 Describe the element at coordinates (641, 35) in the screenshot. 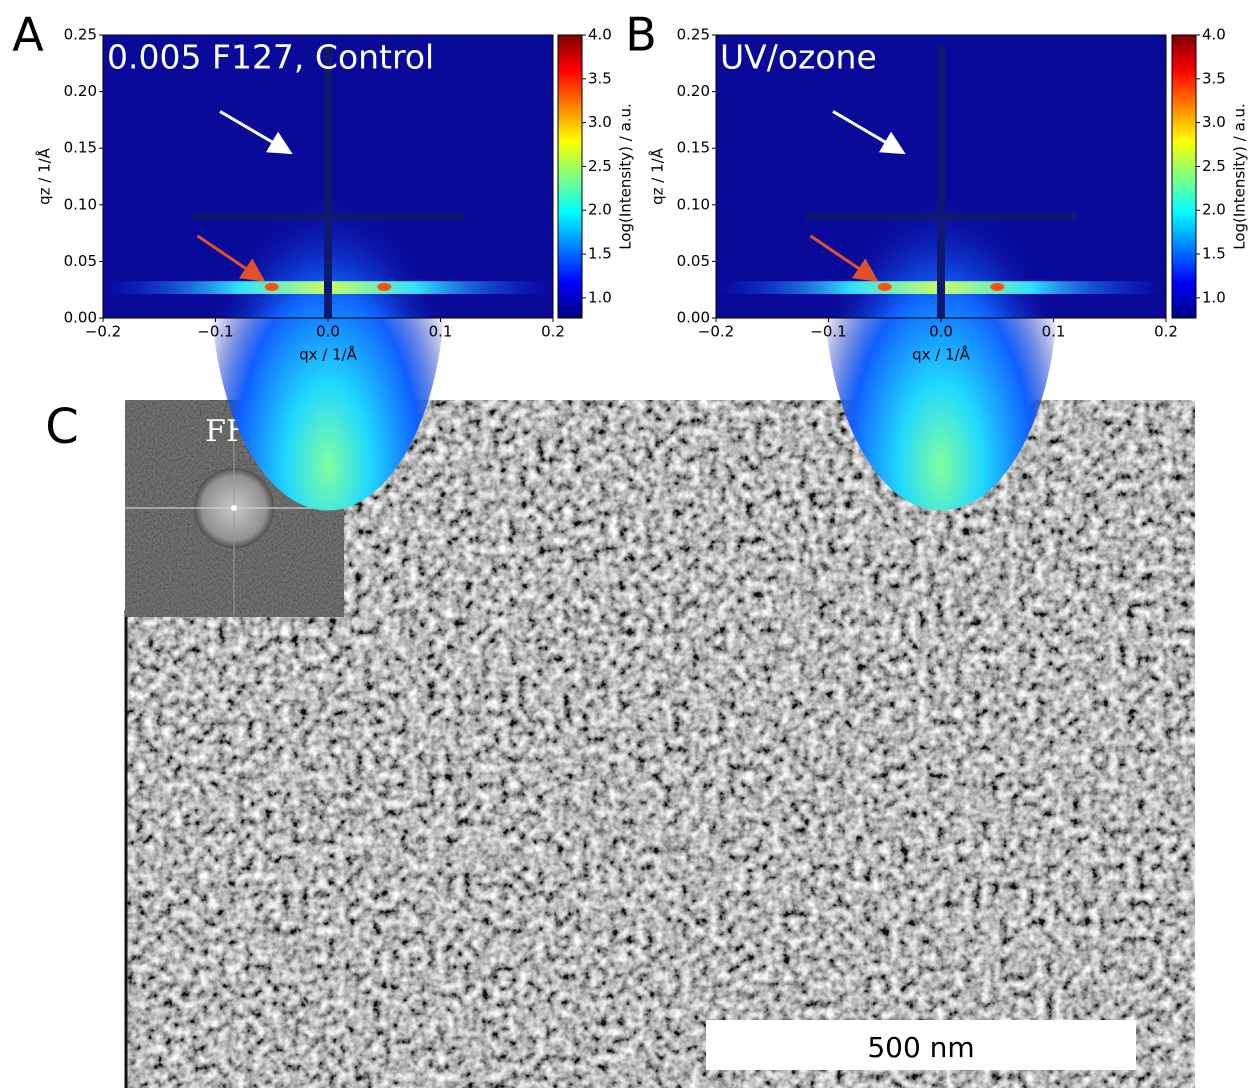

I see `panel-label: B` at that location.